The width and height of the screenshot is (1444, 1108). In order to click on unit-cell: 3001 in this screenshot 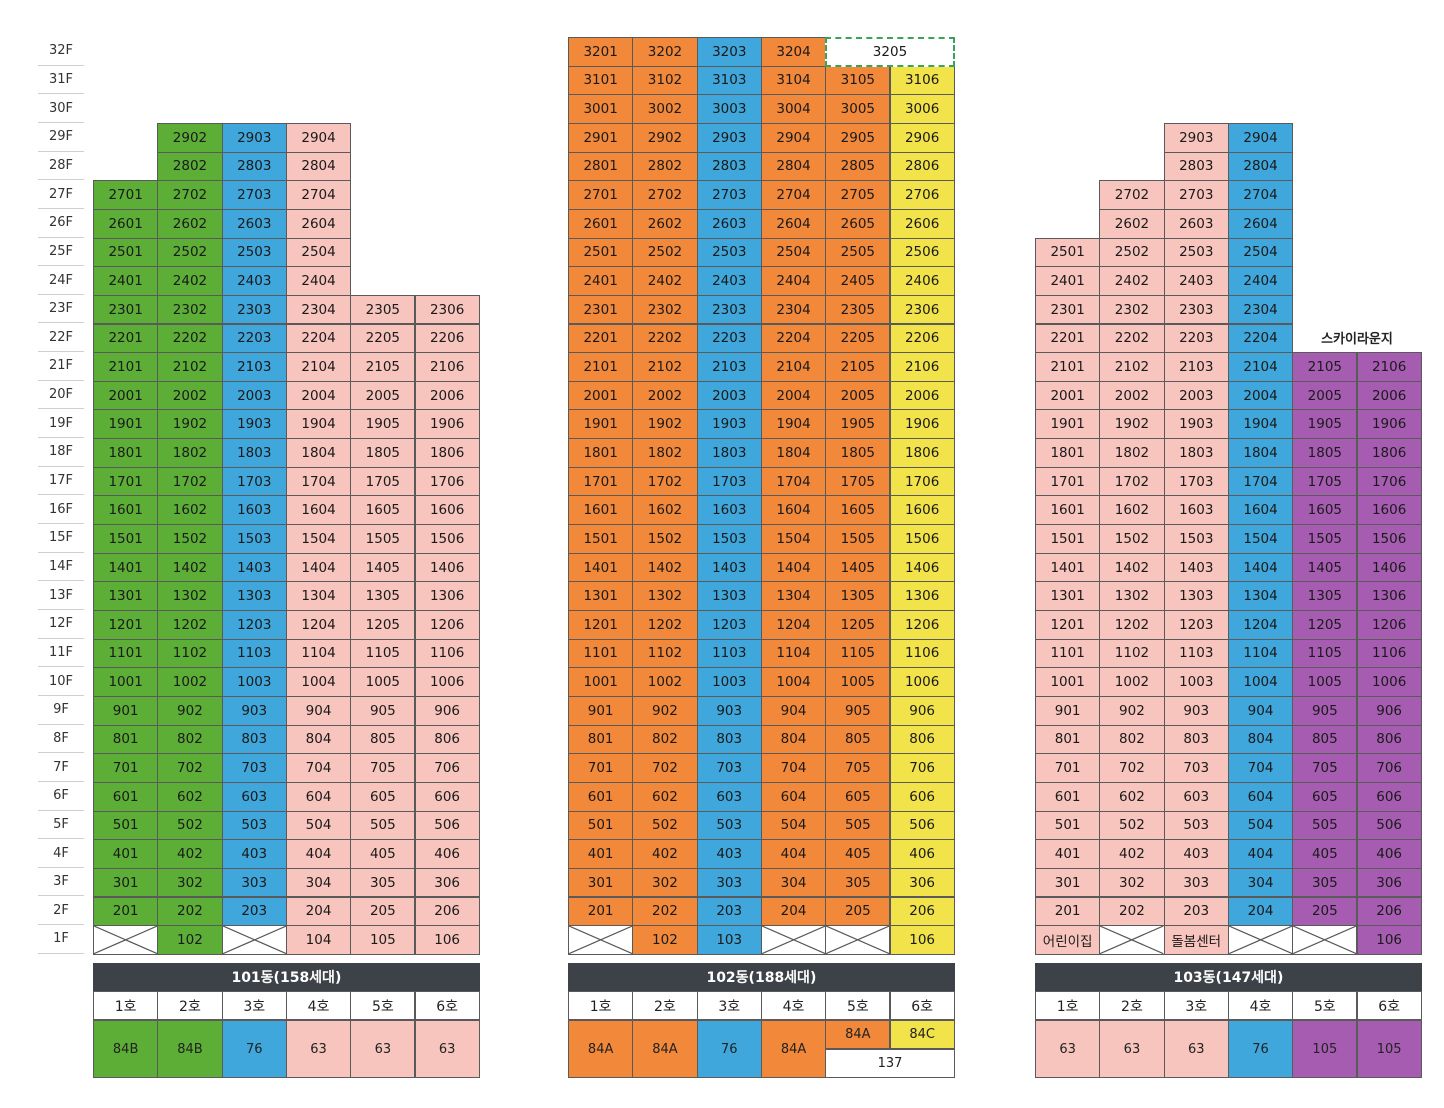, I will do `click(601, 109)`.